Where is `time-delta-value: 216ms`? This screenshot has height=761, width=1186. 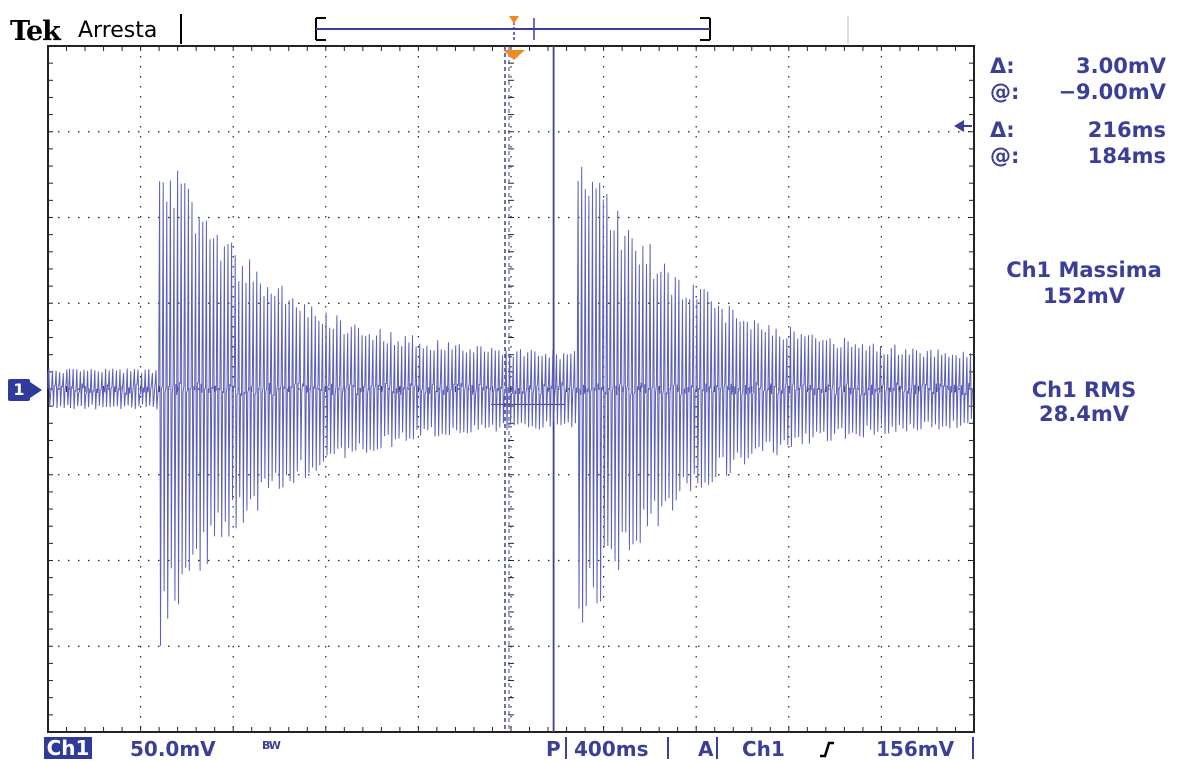 time-delta-value: 216ms is located at coordinates (1126, 130).